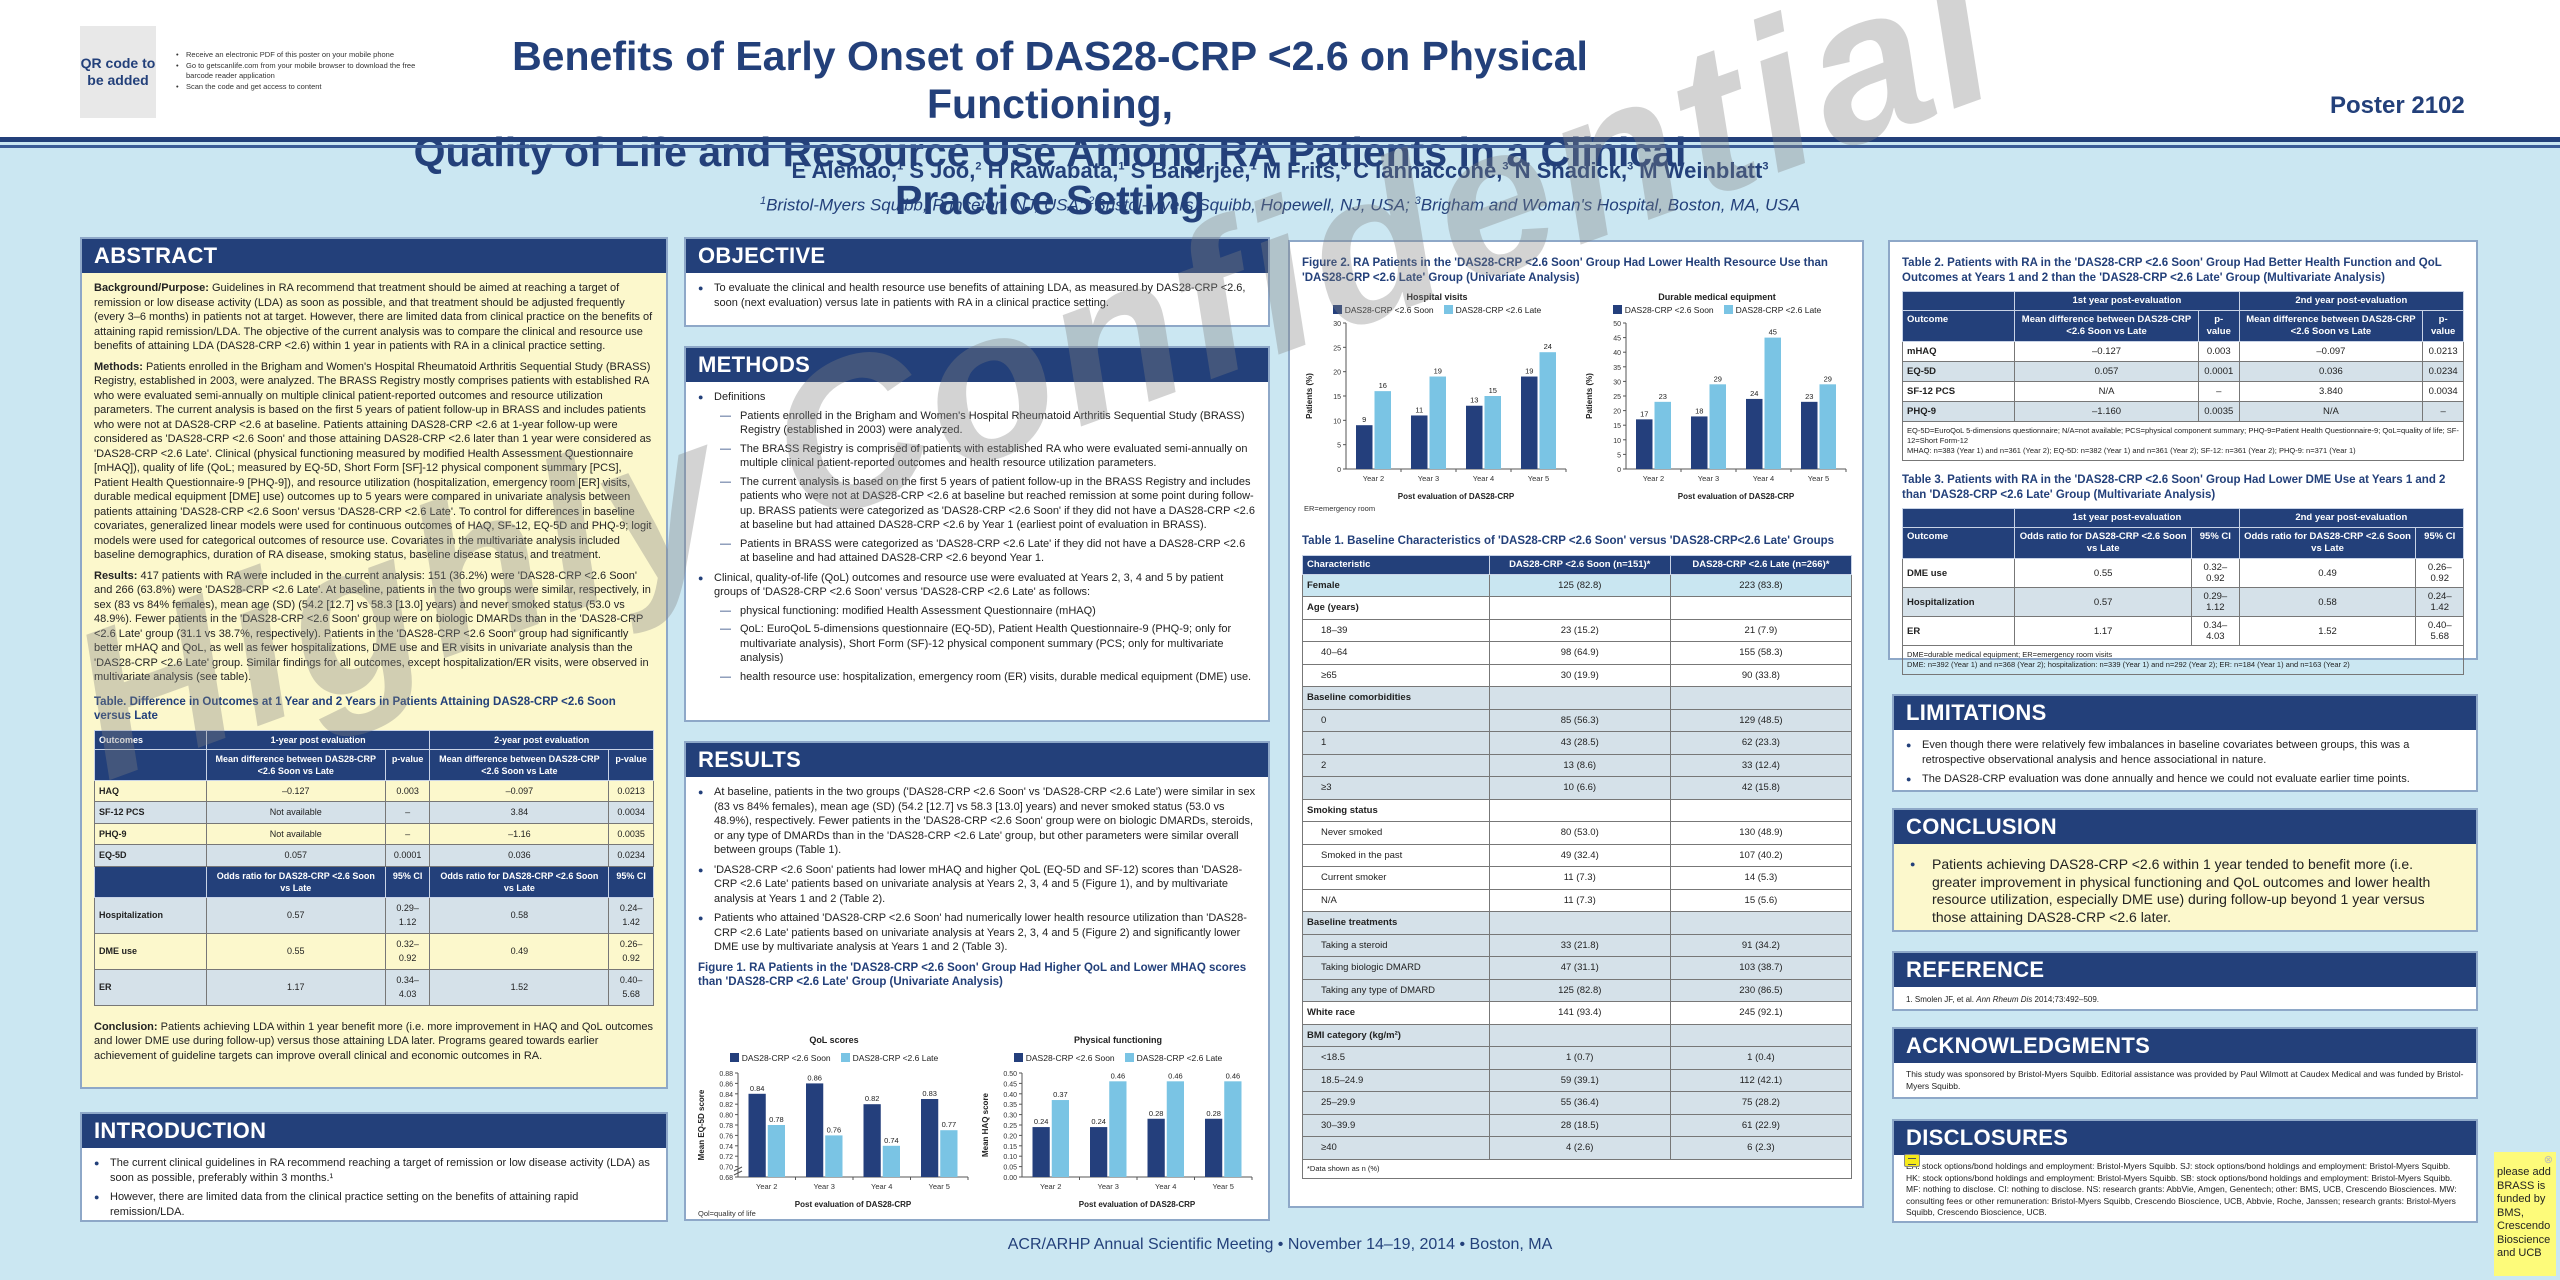 Image resolution: width=2560 pixels, height=1280 pixels. I want to click on data-label: 13, so click(1474, 400).